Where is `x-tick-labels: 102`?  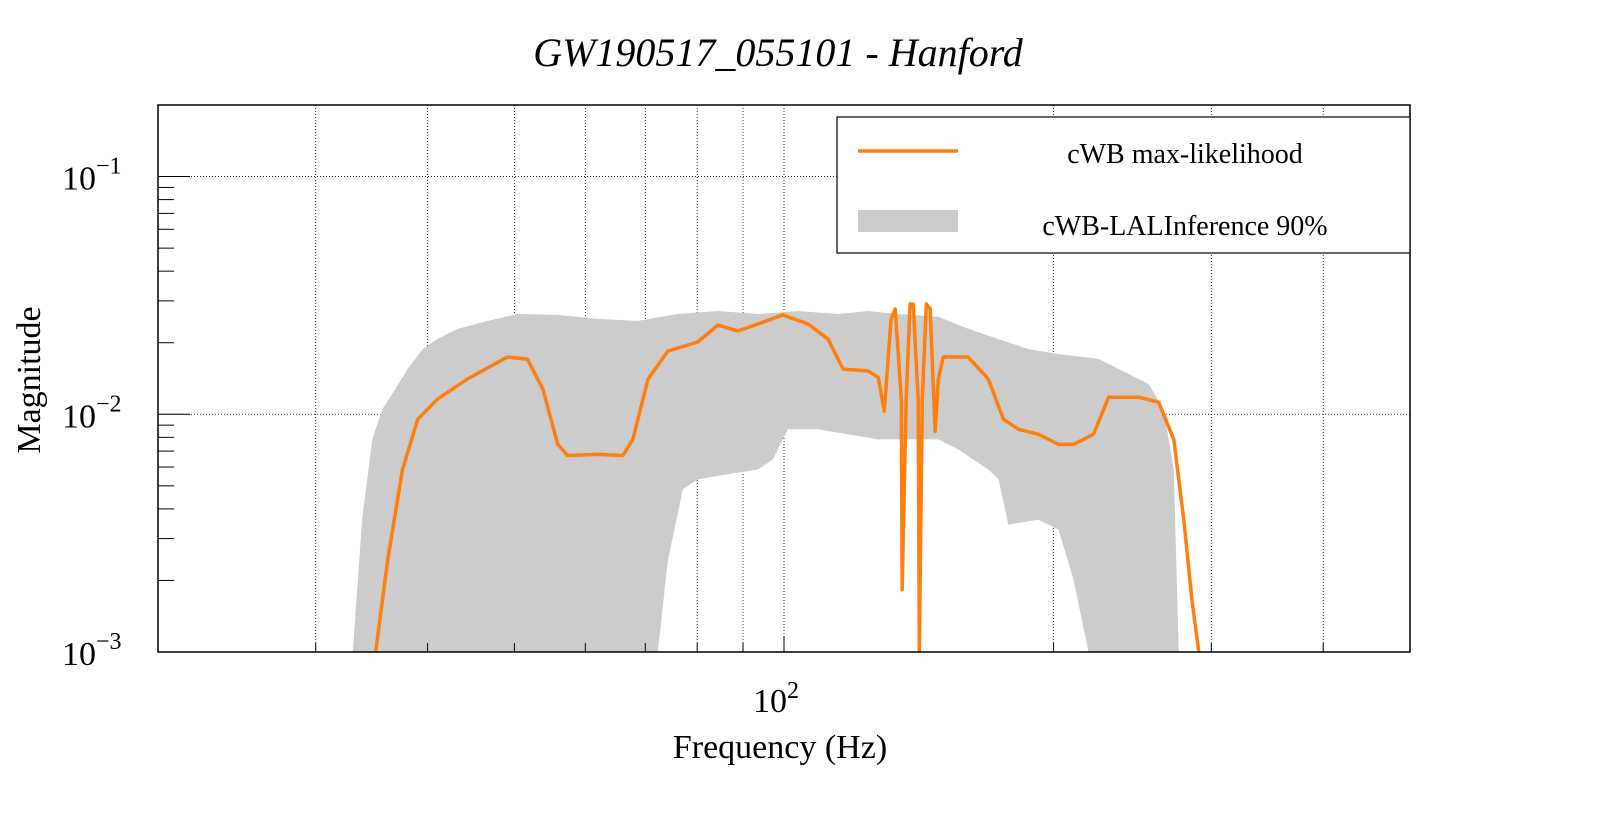 x-tick-labels: 102 is located at coordinates (776, 699).